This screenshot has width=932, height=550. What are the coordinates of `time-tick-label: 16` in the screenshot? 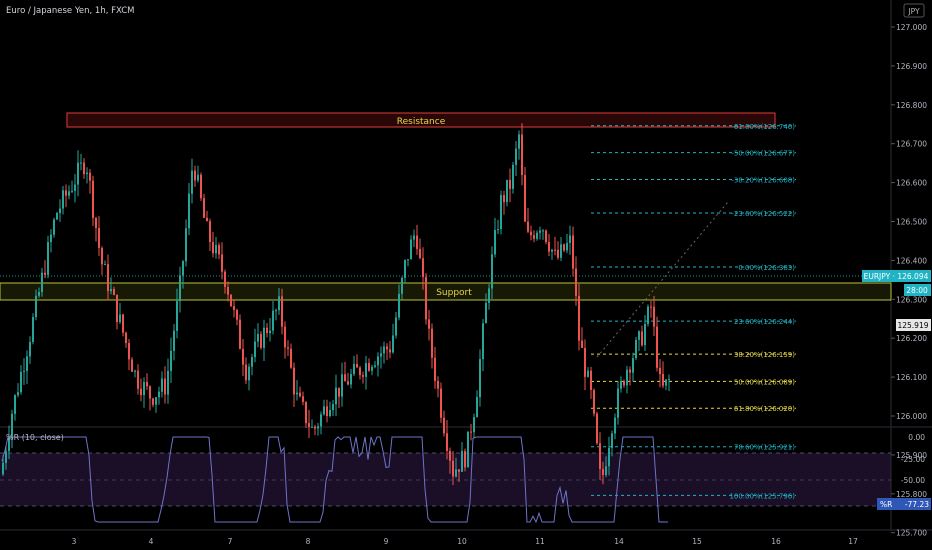 It's located at (776, 541).